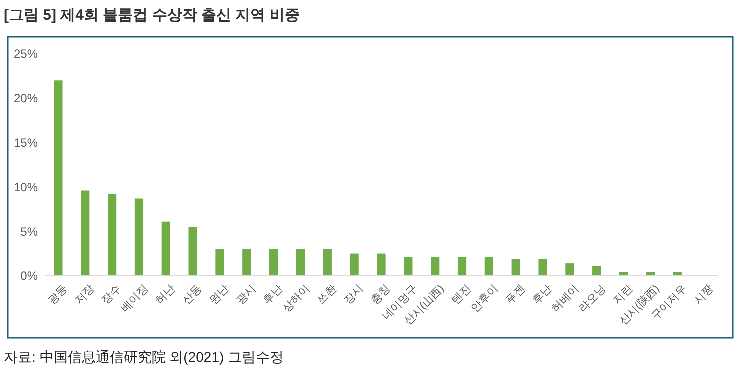  What do you see at coordinates (273, 295) in the screenshot?
I see `x-tick-label: 후난` at bounding box center [273, 295].